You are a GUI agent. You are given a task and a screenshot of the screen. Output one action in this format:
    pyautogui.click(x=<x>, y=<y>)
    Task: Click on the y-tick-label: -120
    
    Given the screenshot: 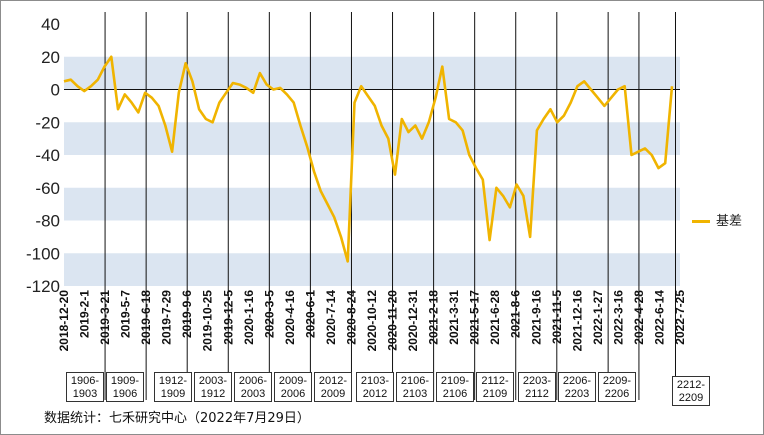 What is the action you would take?
    pyautogui.click(x=43, y=286)
    